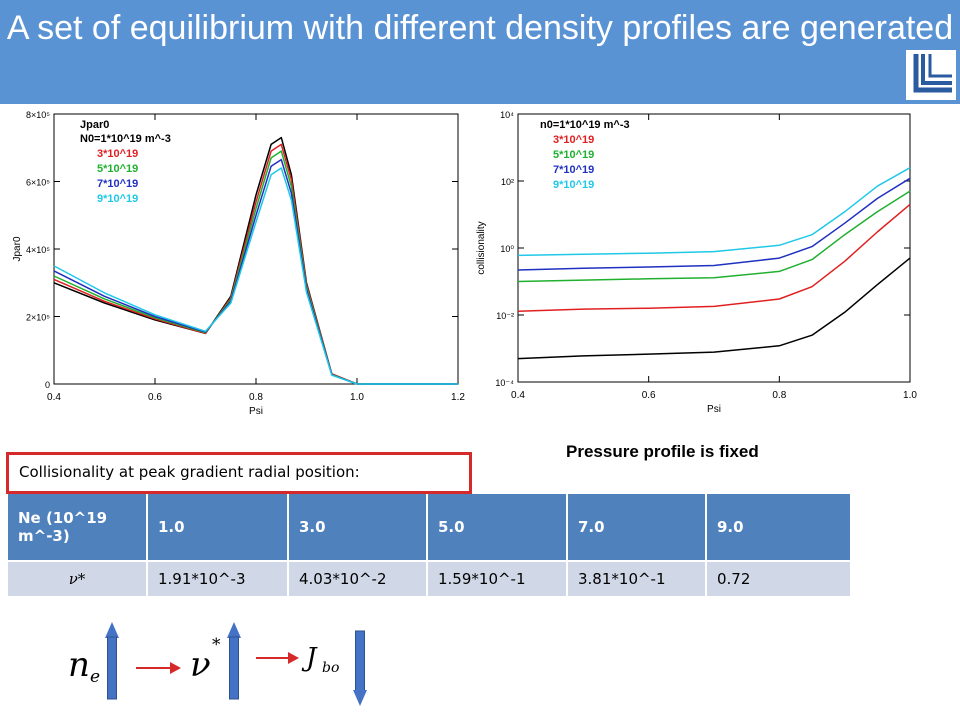 The image size is (960, 720). I want to click on j-symbol-base: J, so click(309, 658).